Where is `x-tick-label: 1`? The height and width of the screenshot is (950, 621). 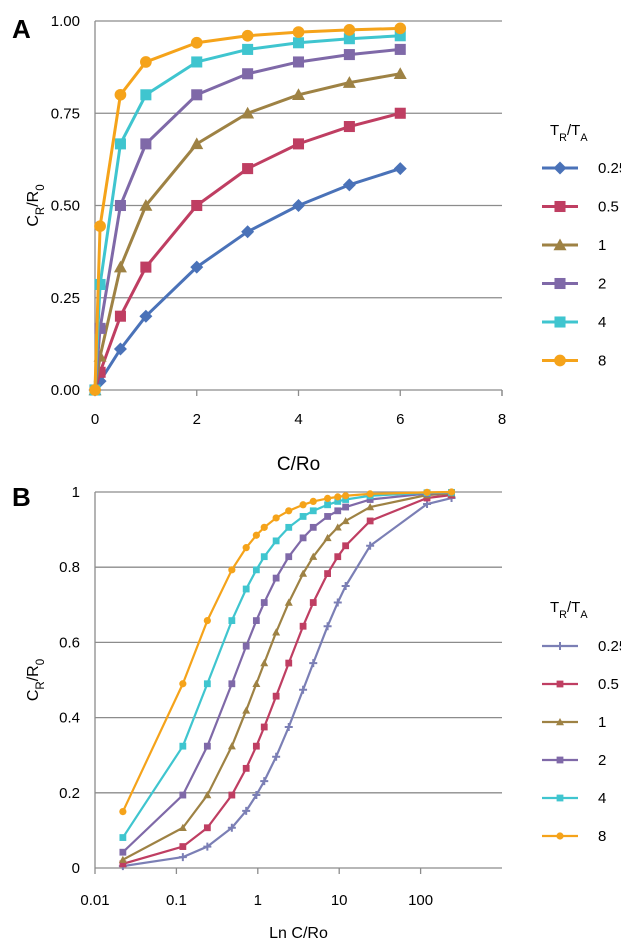
x-tick-label: 1 is located at coordinates (258, 900).